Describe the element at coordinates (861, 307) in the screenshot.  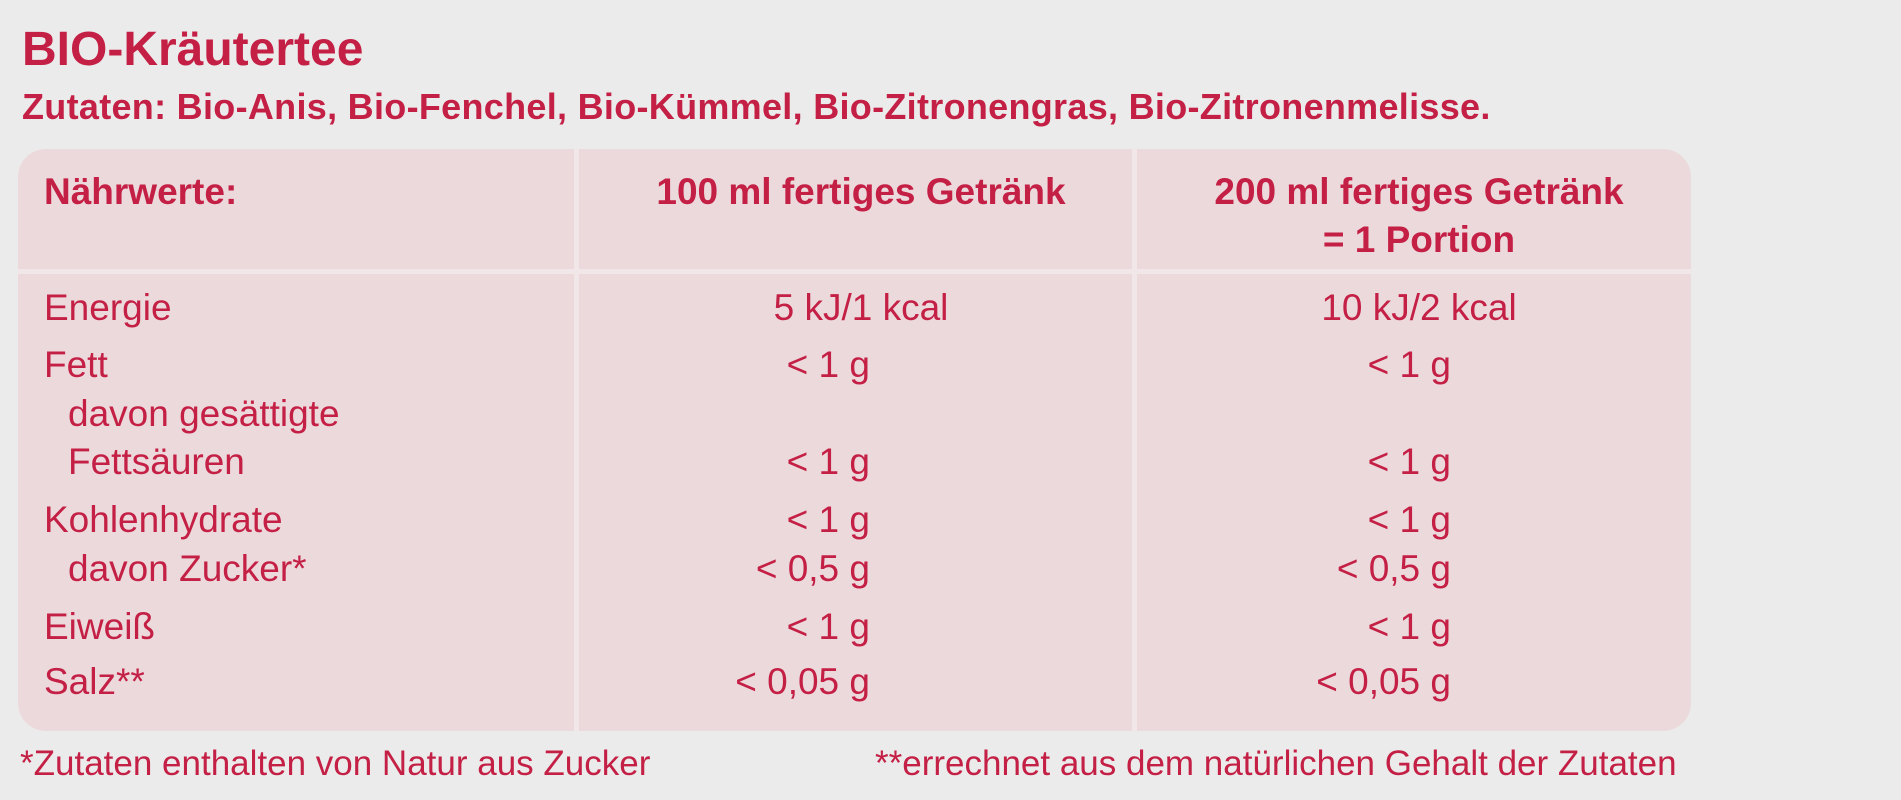
I see `value-100ml: 5 kJ/1 kcal` at that location.